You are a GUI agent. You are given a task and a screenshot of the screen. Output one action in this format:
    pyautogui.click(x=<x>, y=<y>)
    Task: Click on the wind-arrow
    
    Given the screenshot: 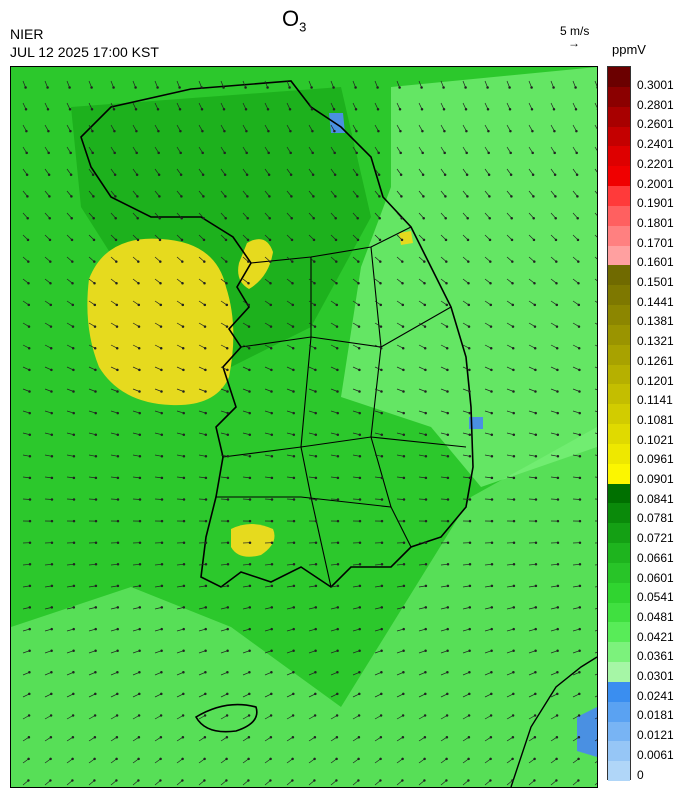 What is the action you would take?
    pyautogui.click(x=595, y=499)
    